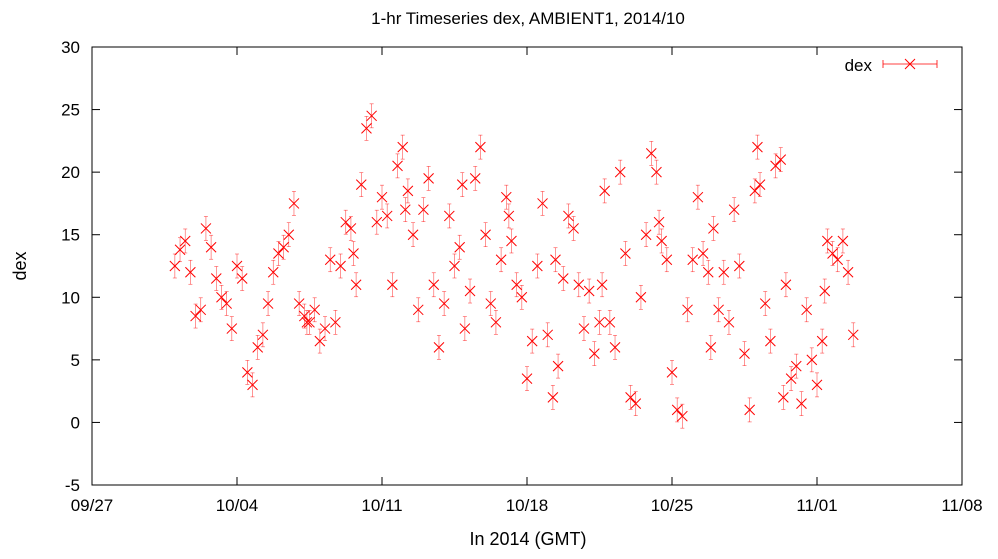 Image resolution: width=998 pixels, height=559 pixels. Describe the element at coordinates (70, 110) in the screenshot. I see `y-tick-label: 25` at that location.